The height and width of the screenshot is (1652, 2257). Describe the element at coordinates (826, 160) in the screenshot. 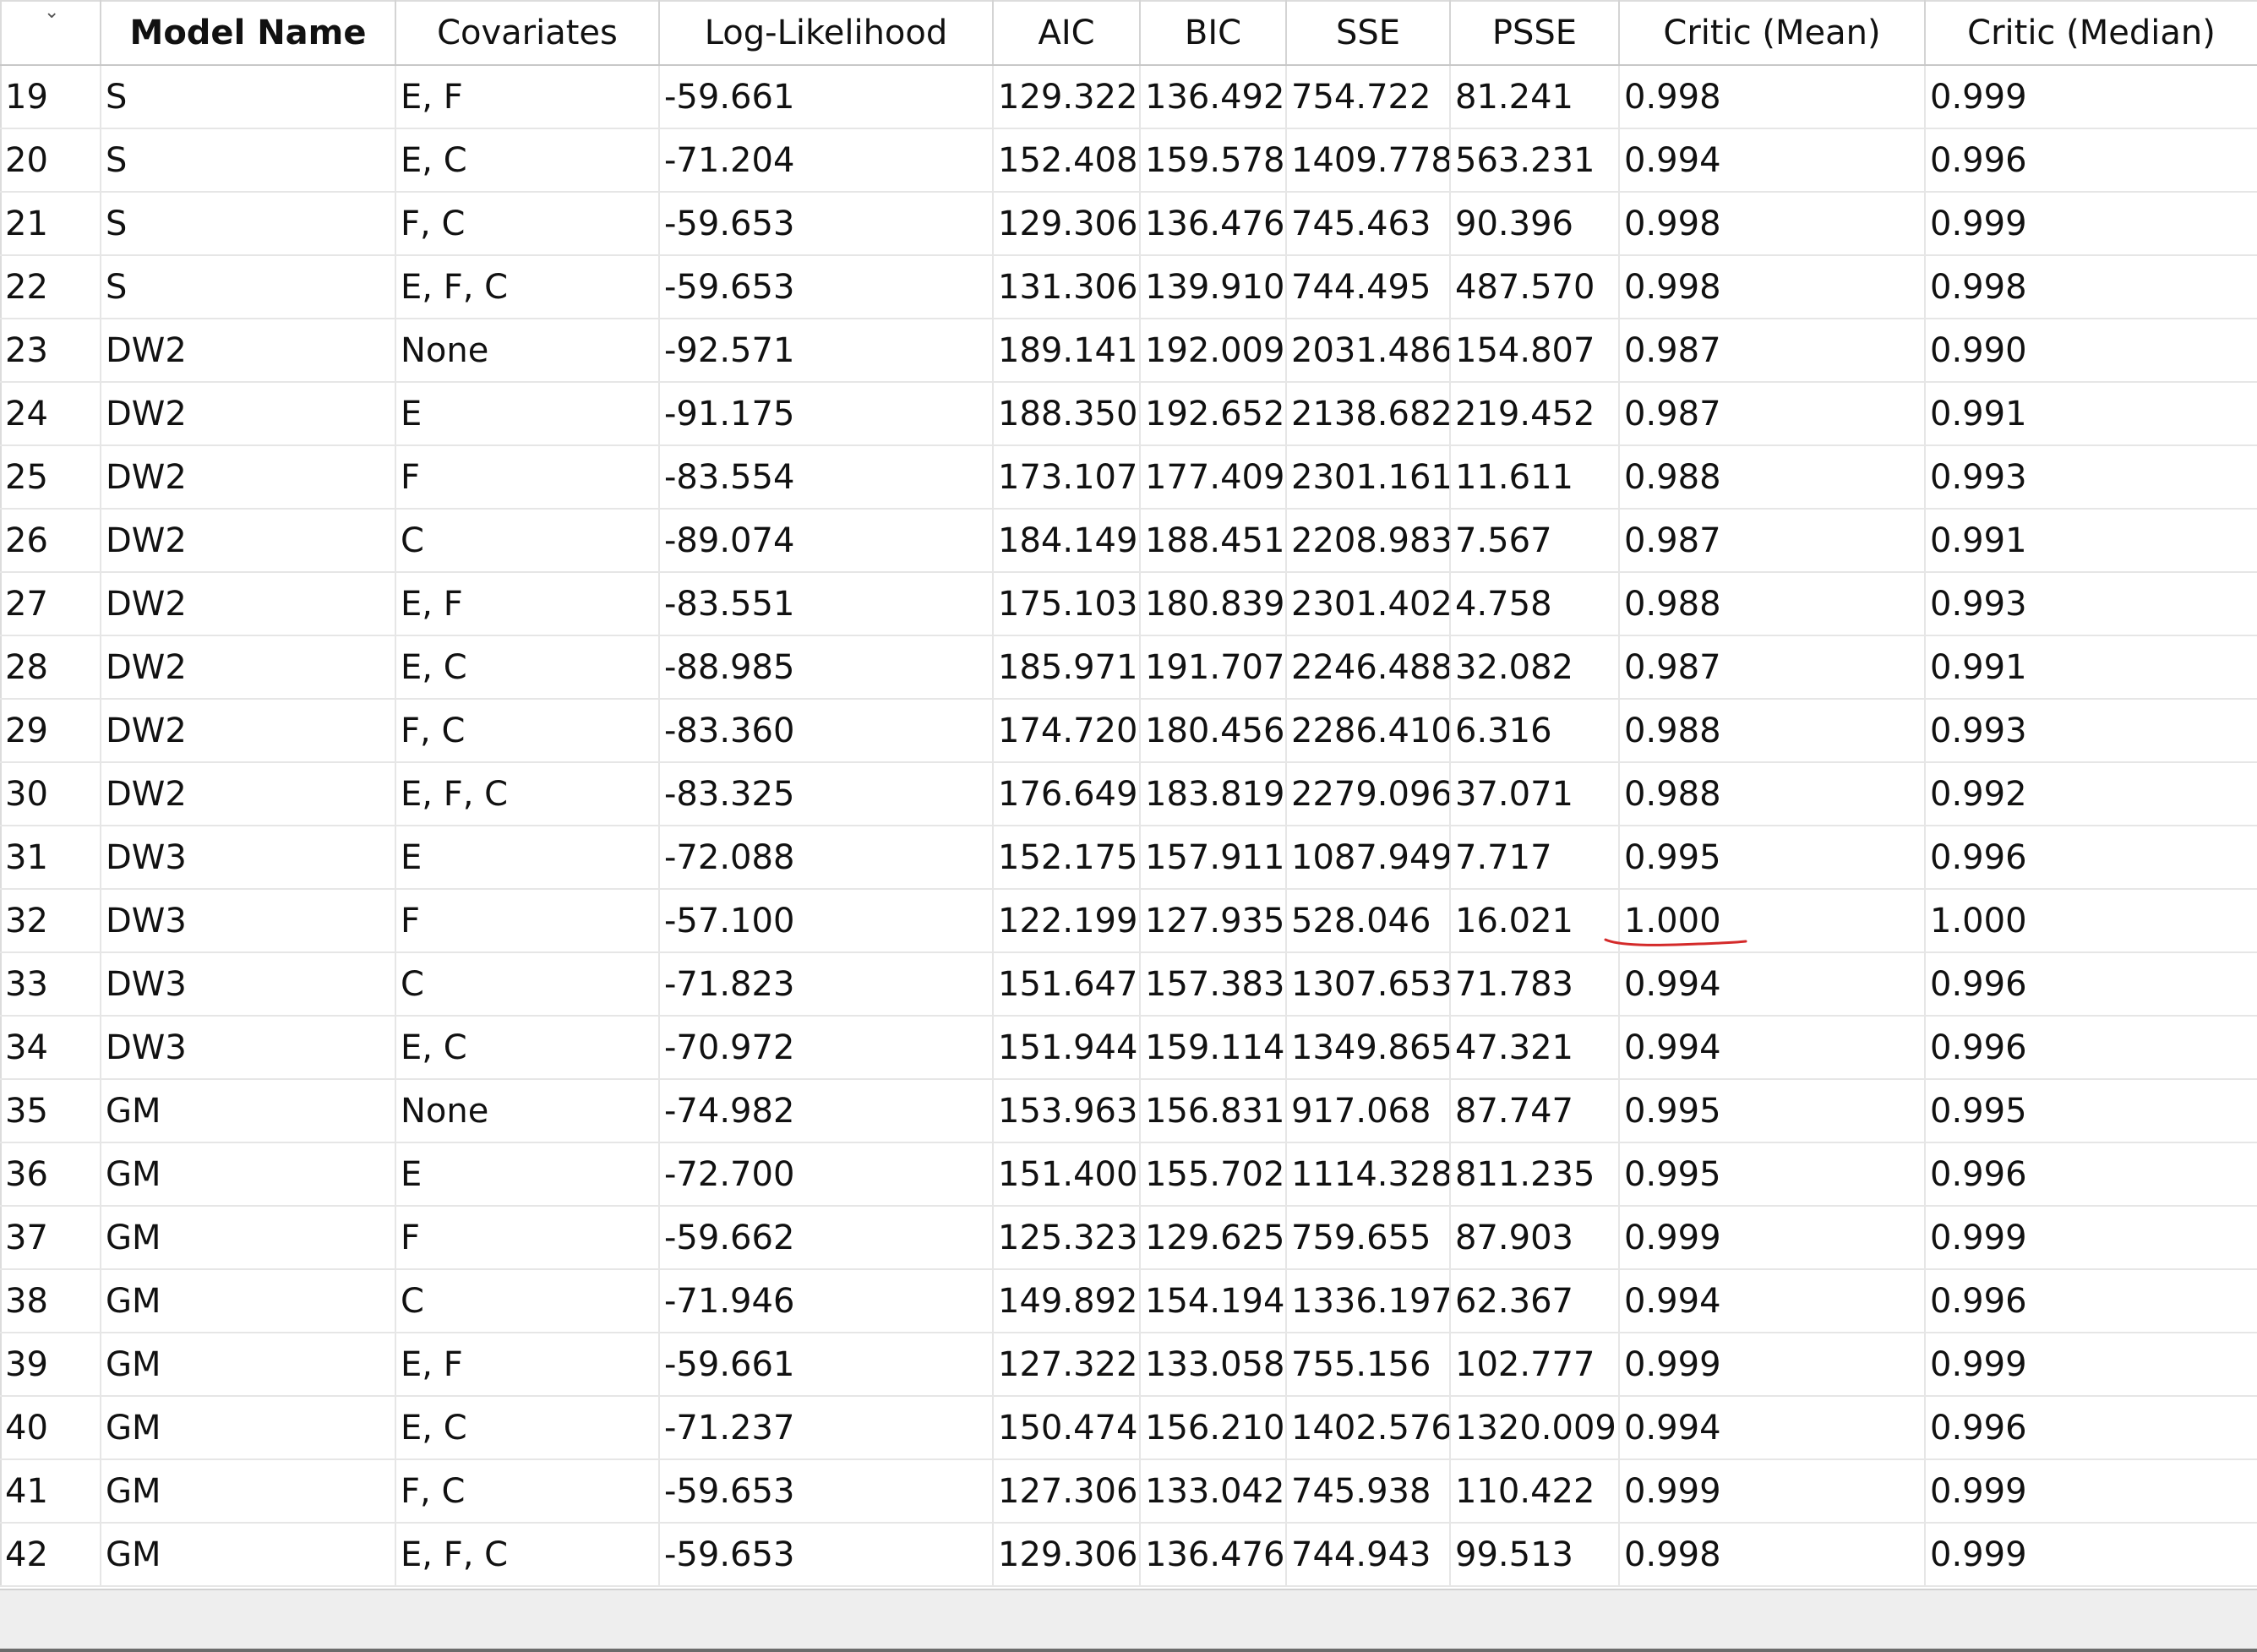

I see `log-likelihood-cell: -71.204` at that location.